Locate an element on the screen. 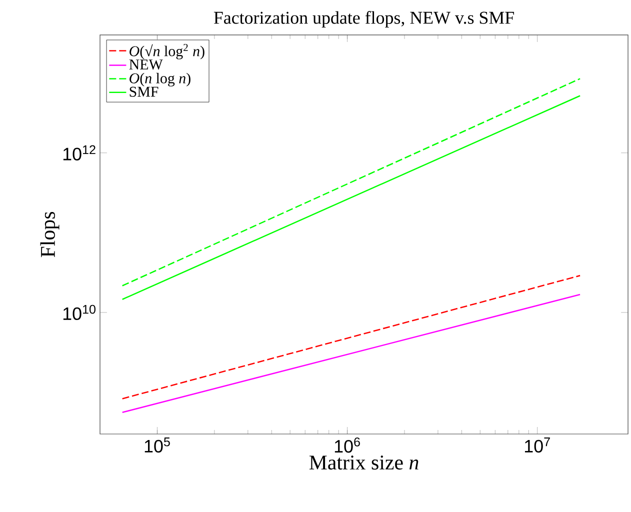  y-axis-title: Flops is located at coordinates (50, 235).